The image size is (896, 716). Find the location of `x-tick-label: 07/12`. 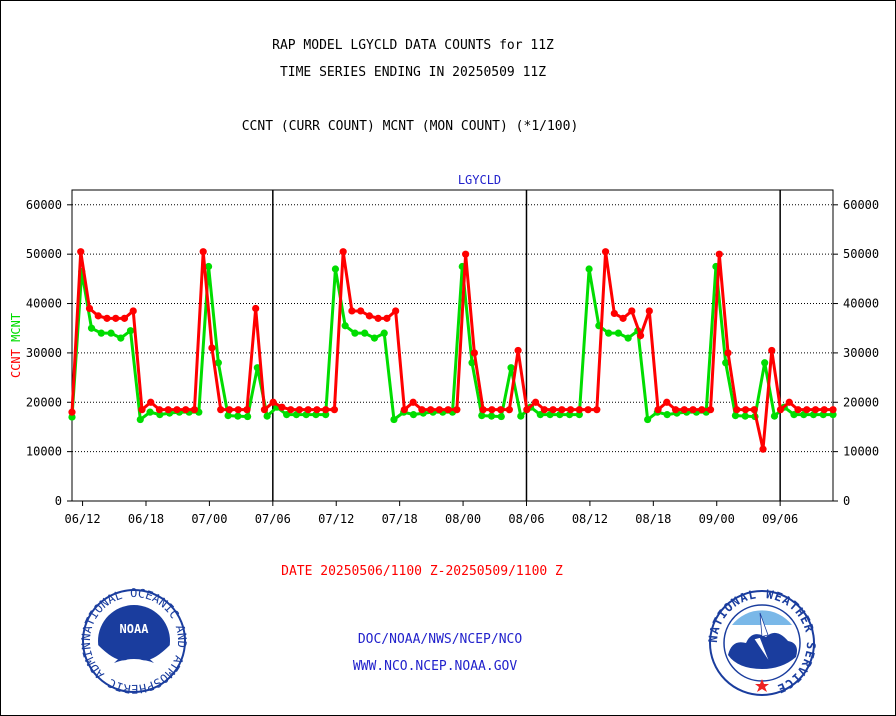

x-tick-label: 07/12 is located at coordinates (336, 519).